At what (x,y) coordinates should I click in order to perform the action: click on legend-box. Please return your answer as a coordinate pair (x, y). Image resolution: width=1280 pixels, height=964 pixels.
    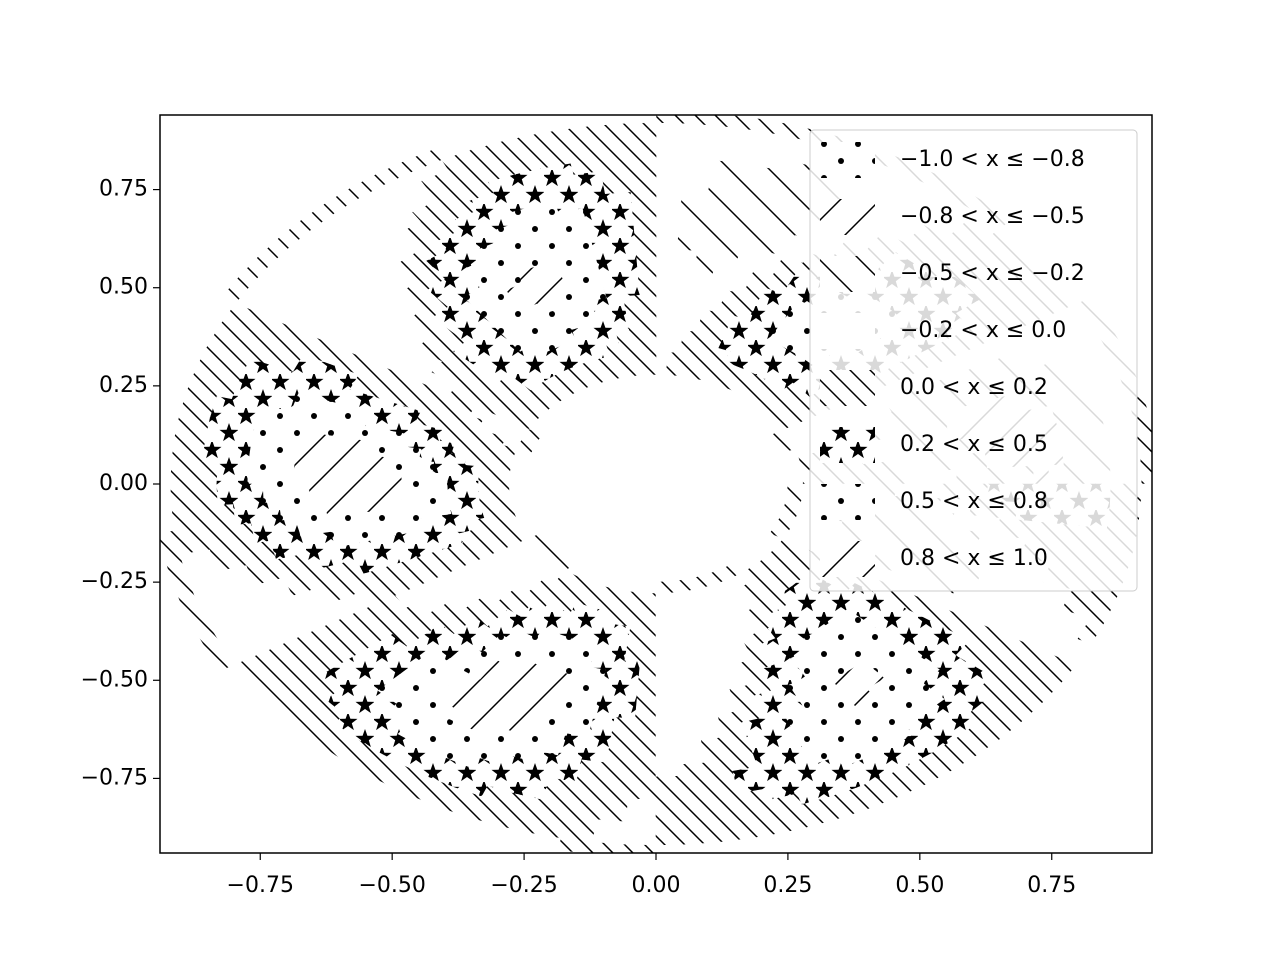
    Looking at the image, I should click on (973, 360).